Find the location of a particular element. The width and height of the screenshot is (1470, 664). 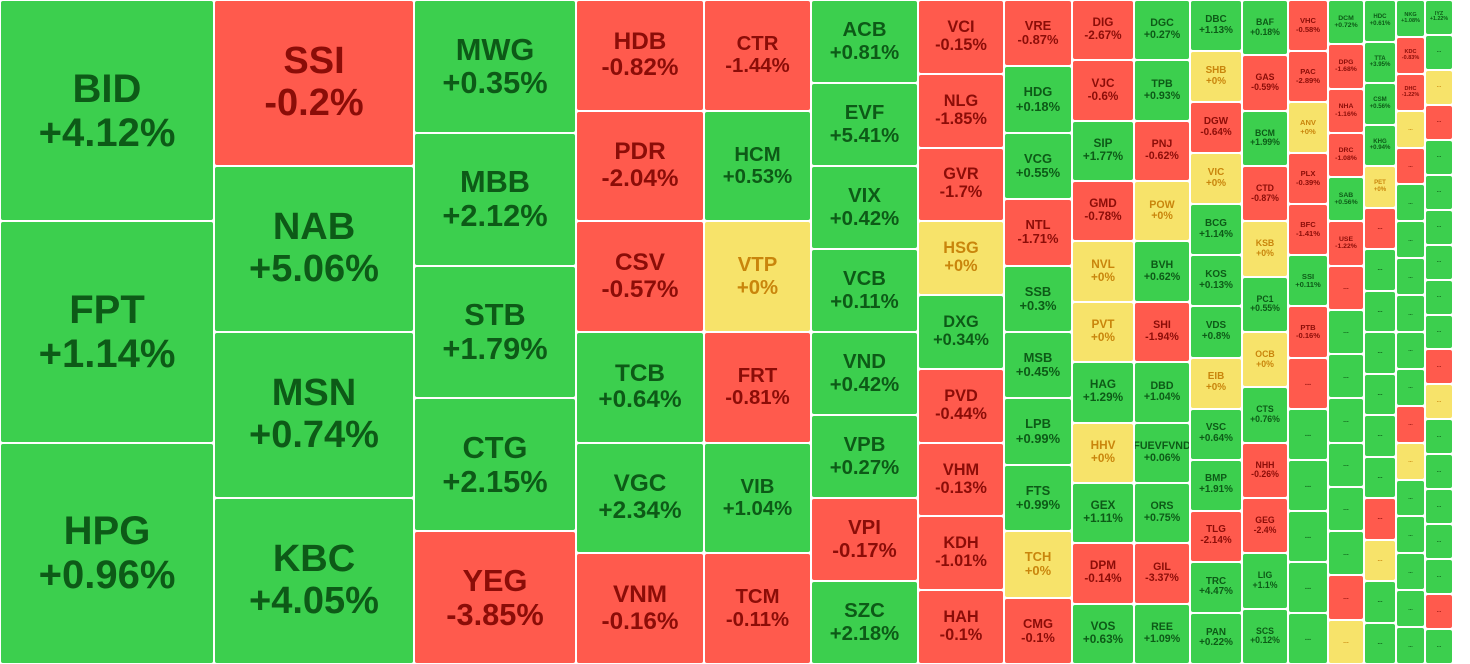

ticker-tile-scs: SCS +0.12% is located at coordinates (1265, 636).